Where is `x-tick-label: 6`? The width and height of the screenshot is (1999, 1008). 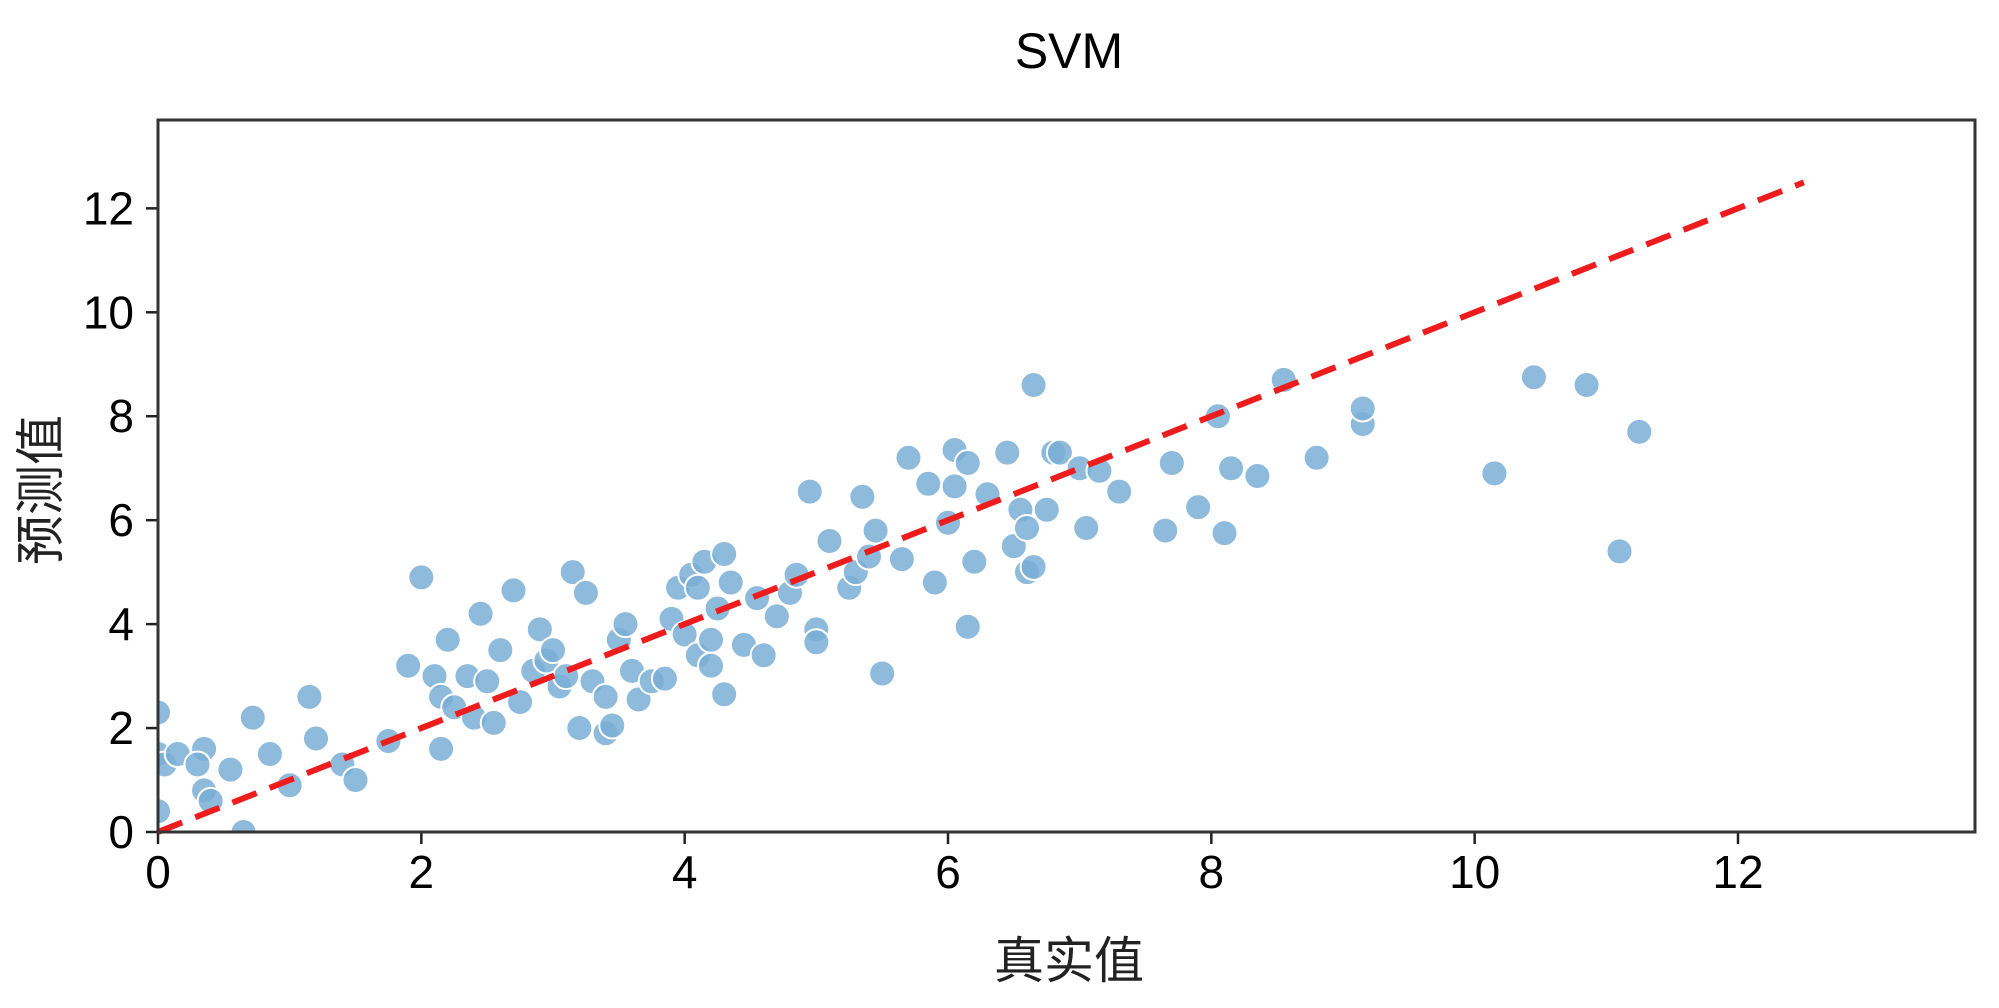
x-tick-label: 6 is located at coordinates (948, 872).